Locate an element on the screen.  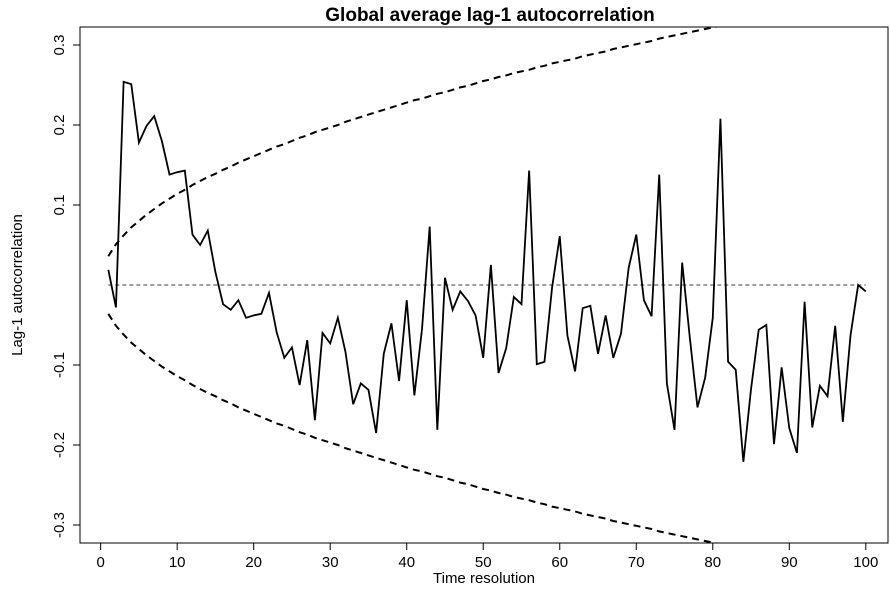
y-tick-label: -0.3 is located at coordinates (59, 525).